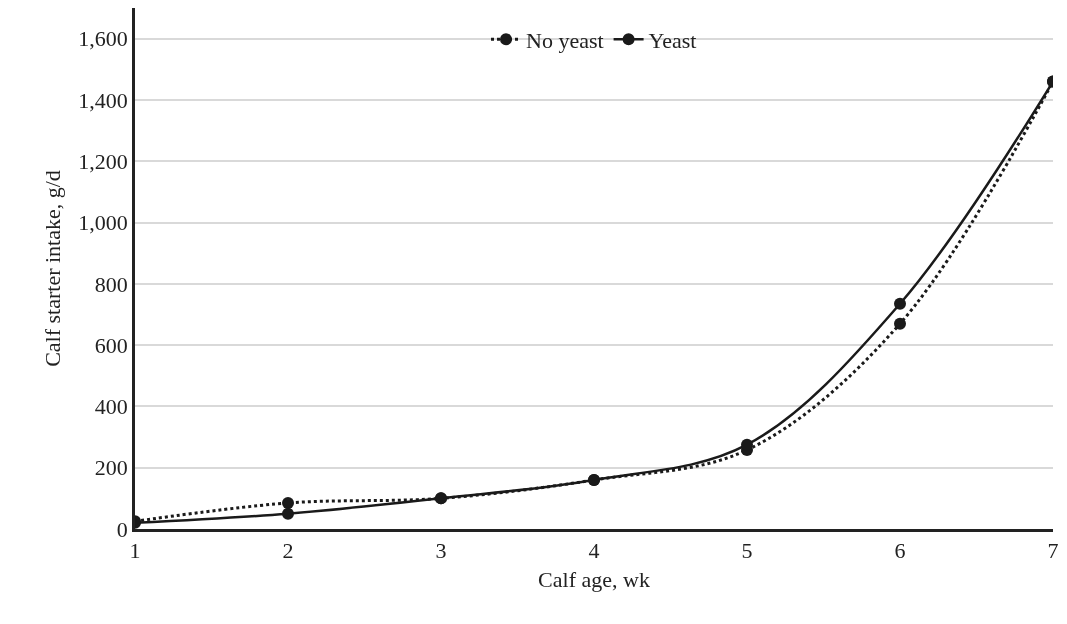 The width and height of the screenshot is (1067, 624). I want to click on x-tick-label: 4, so click(594, 551).